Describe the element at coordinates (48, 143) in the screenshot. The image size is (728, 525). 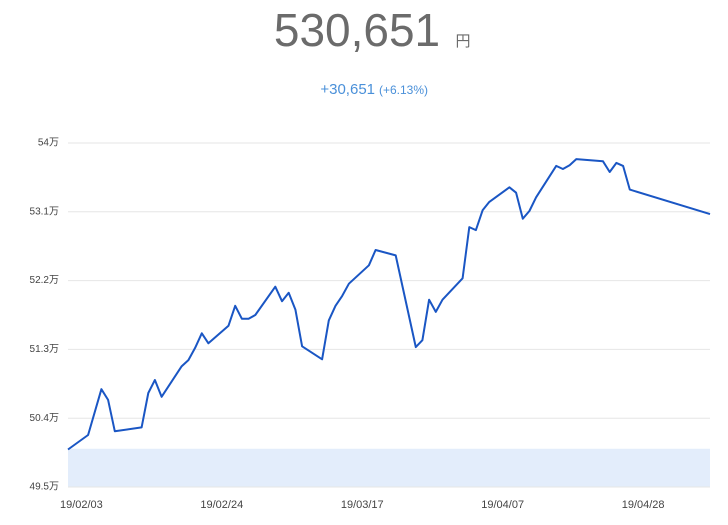
I see `y-tick-label: 54万` at that location.